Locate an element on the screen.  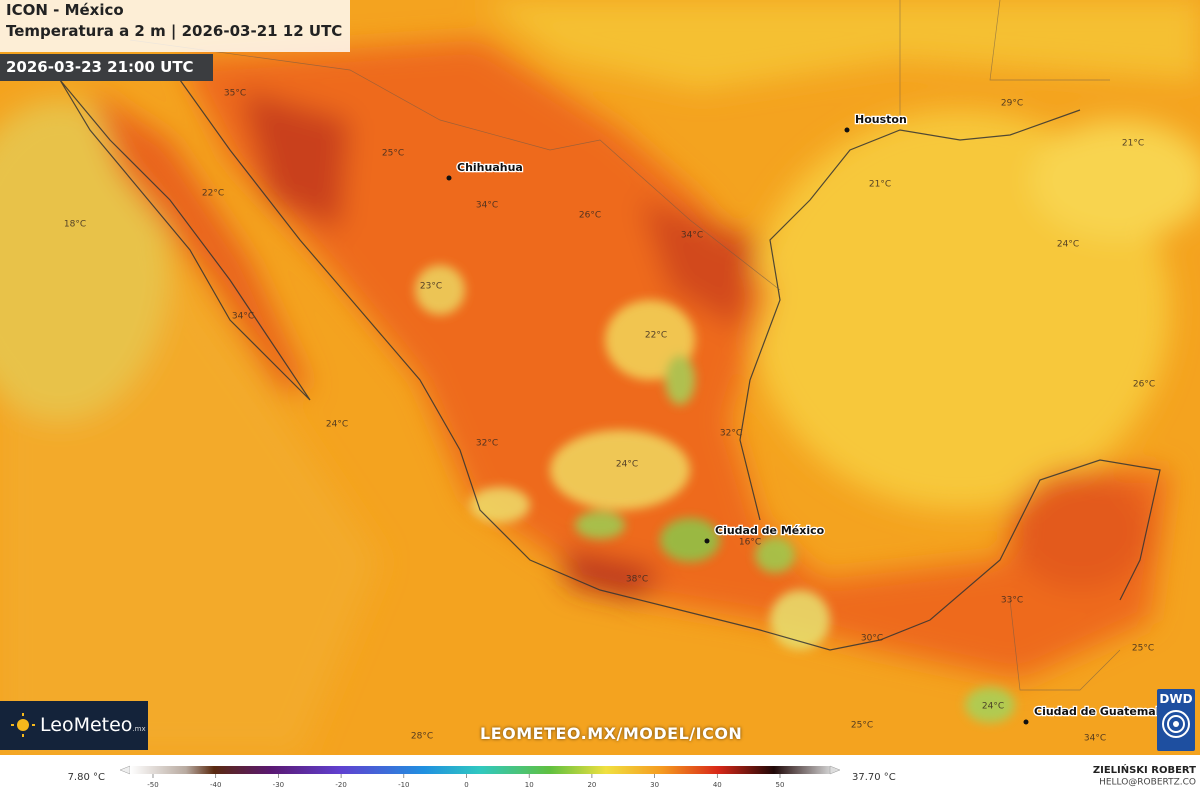
colorbar-tick-label: 20 is located at coordinates (591, 785).